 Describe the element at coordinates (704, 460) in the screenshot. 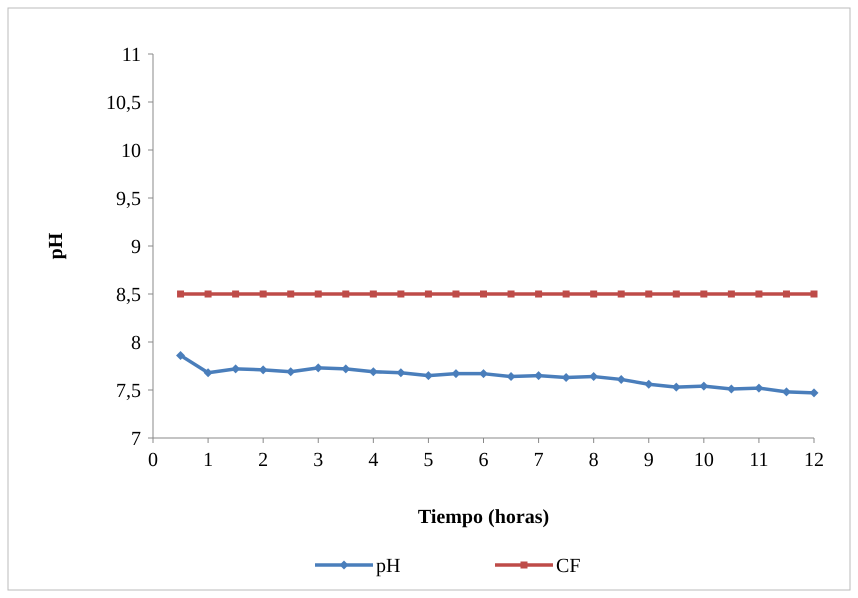

I see `x-tick-label: 10` at that location.